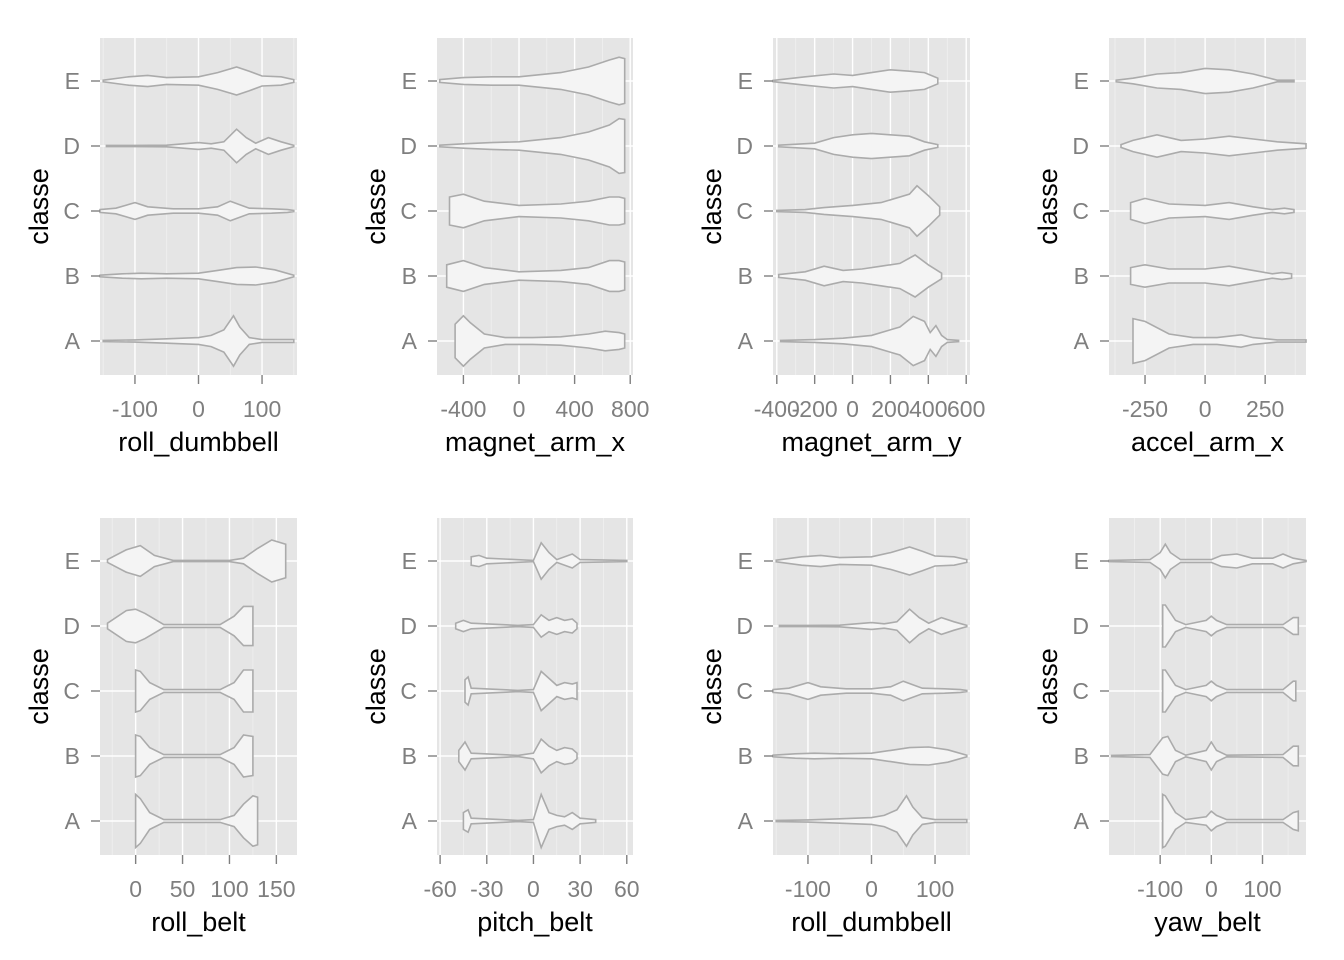 This screenshot has width=1344, height=960. Describe the element at coordinates (183, 889) in the screenshot. I see `x-tick-label: 50` at that location.